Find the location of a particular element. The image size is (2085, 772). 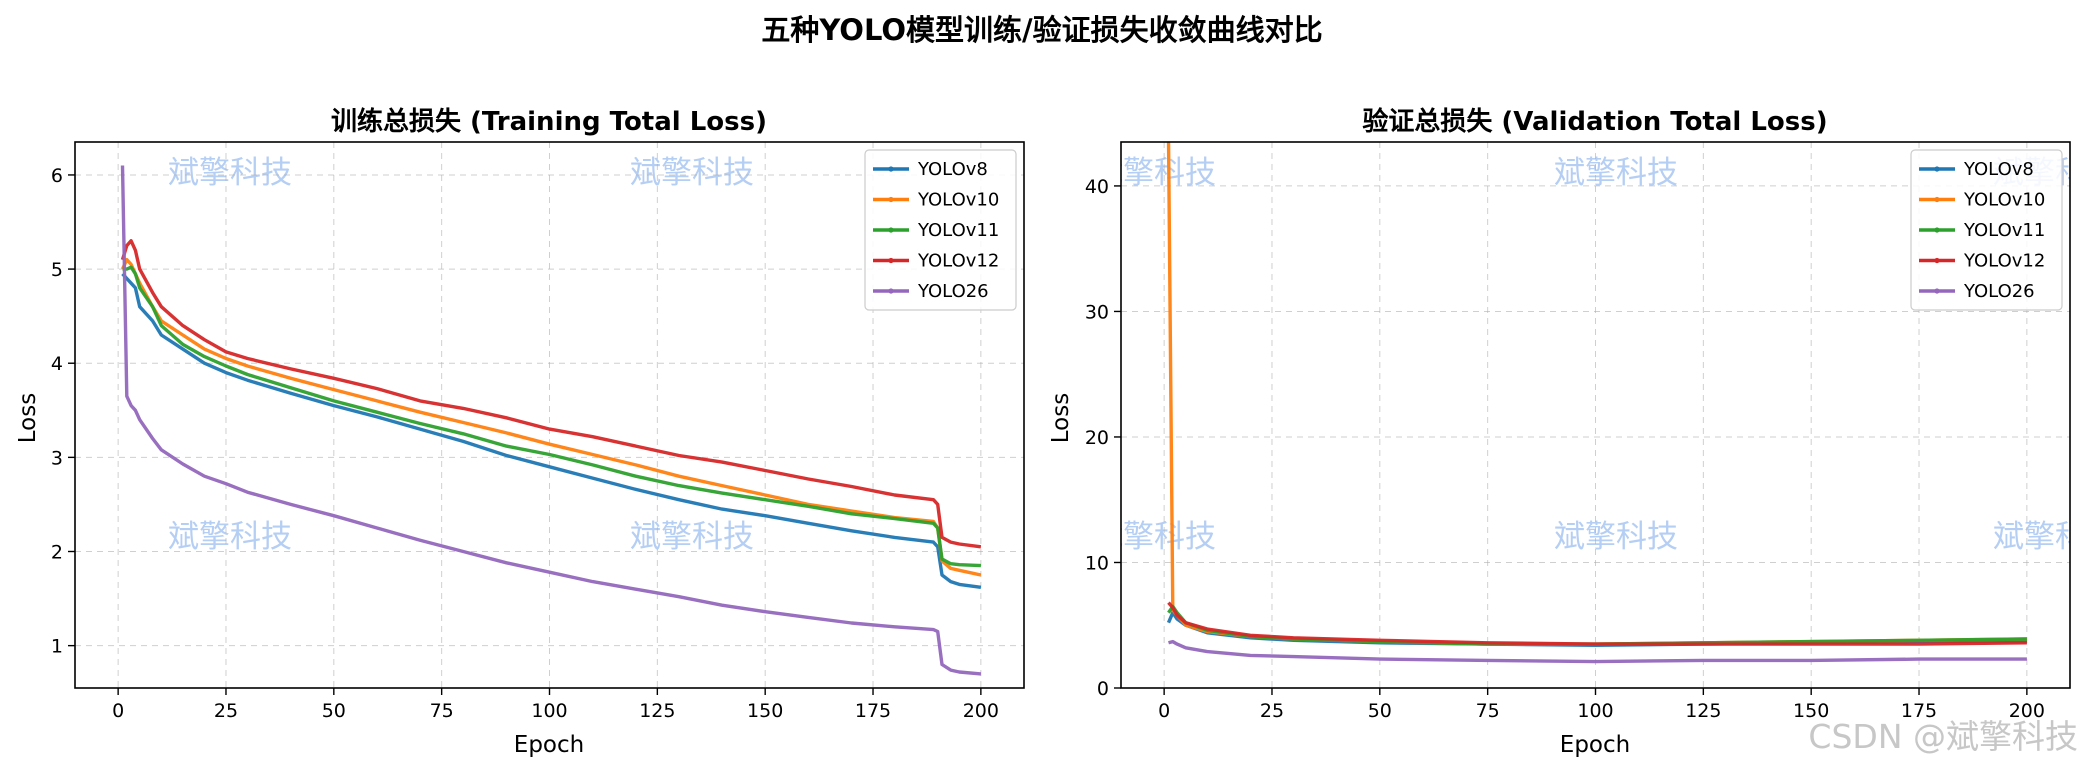

series-line-yolov12 is located at coordinates (1597, 623).